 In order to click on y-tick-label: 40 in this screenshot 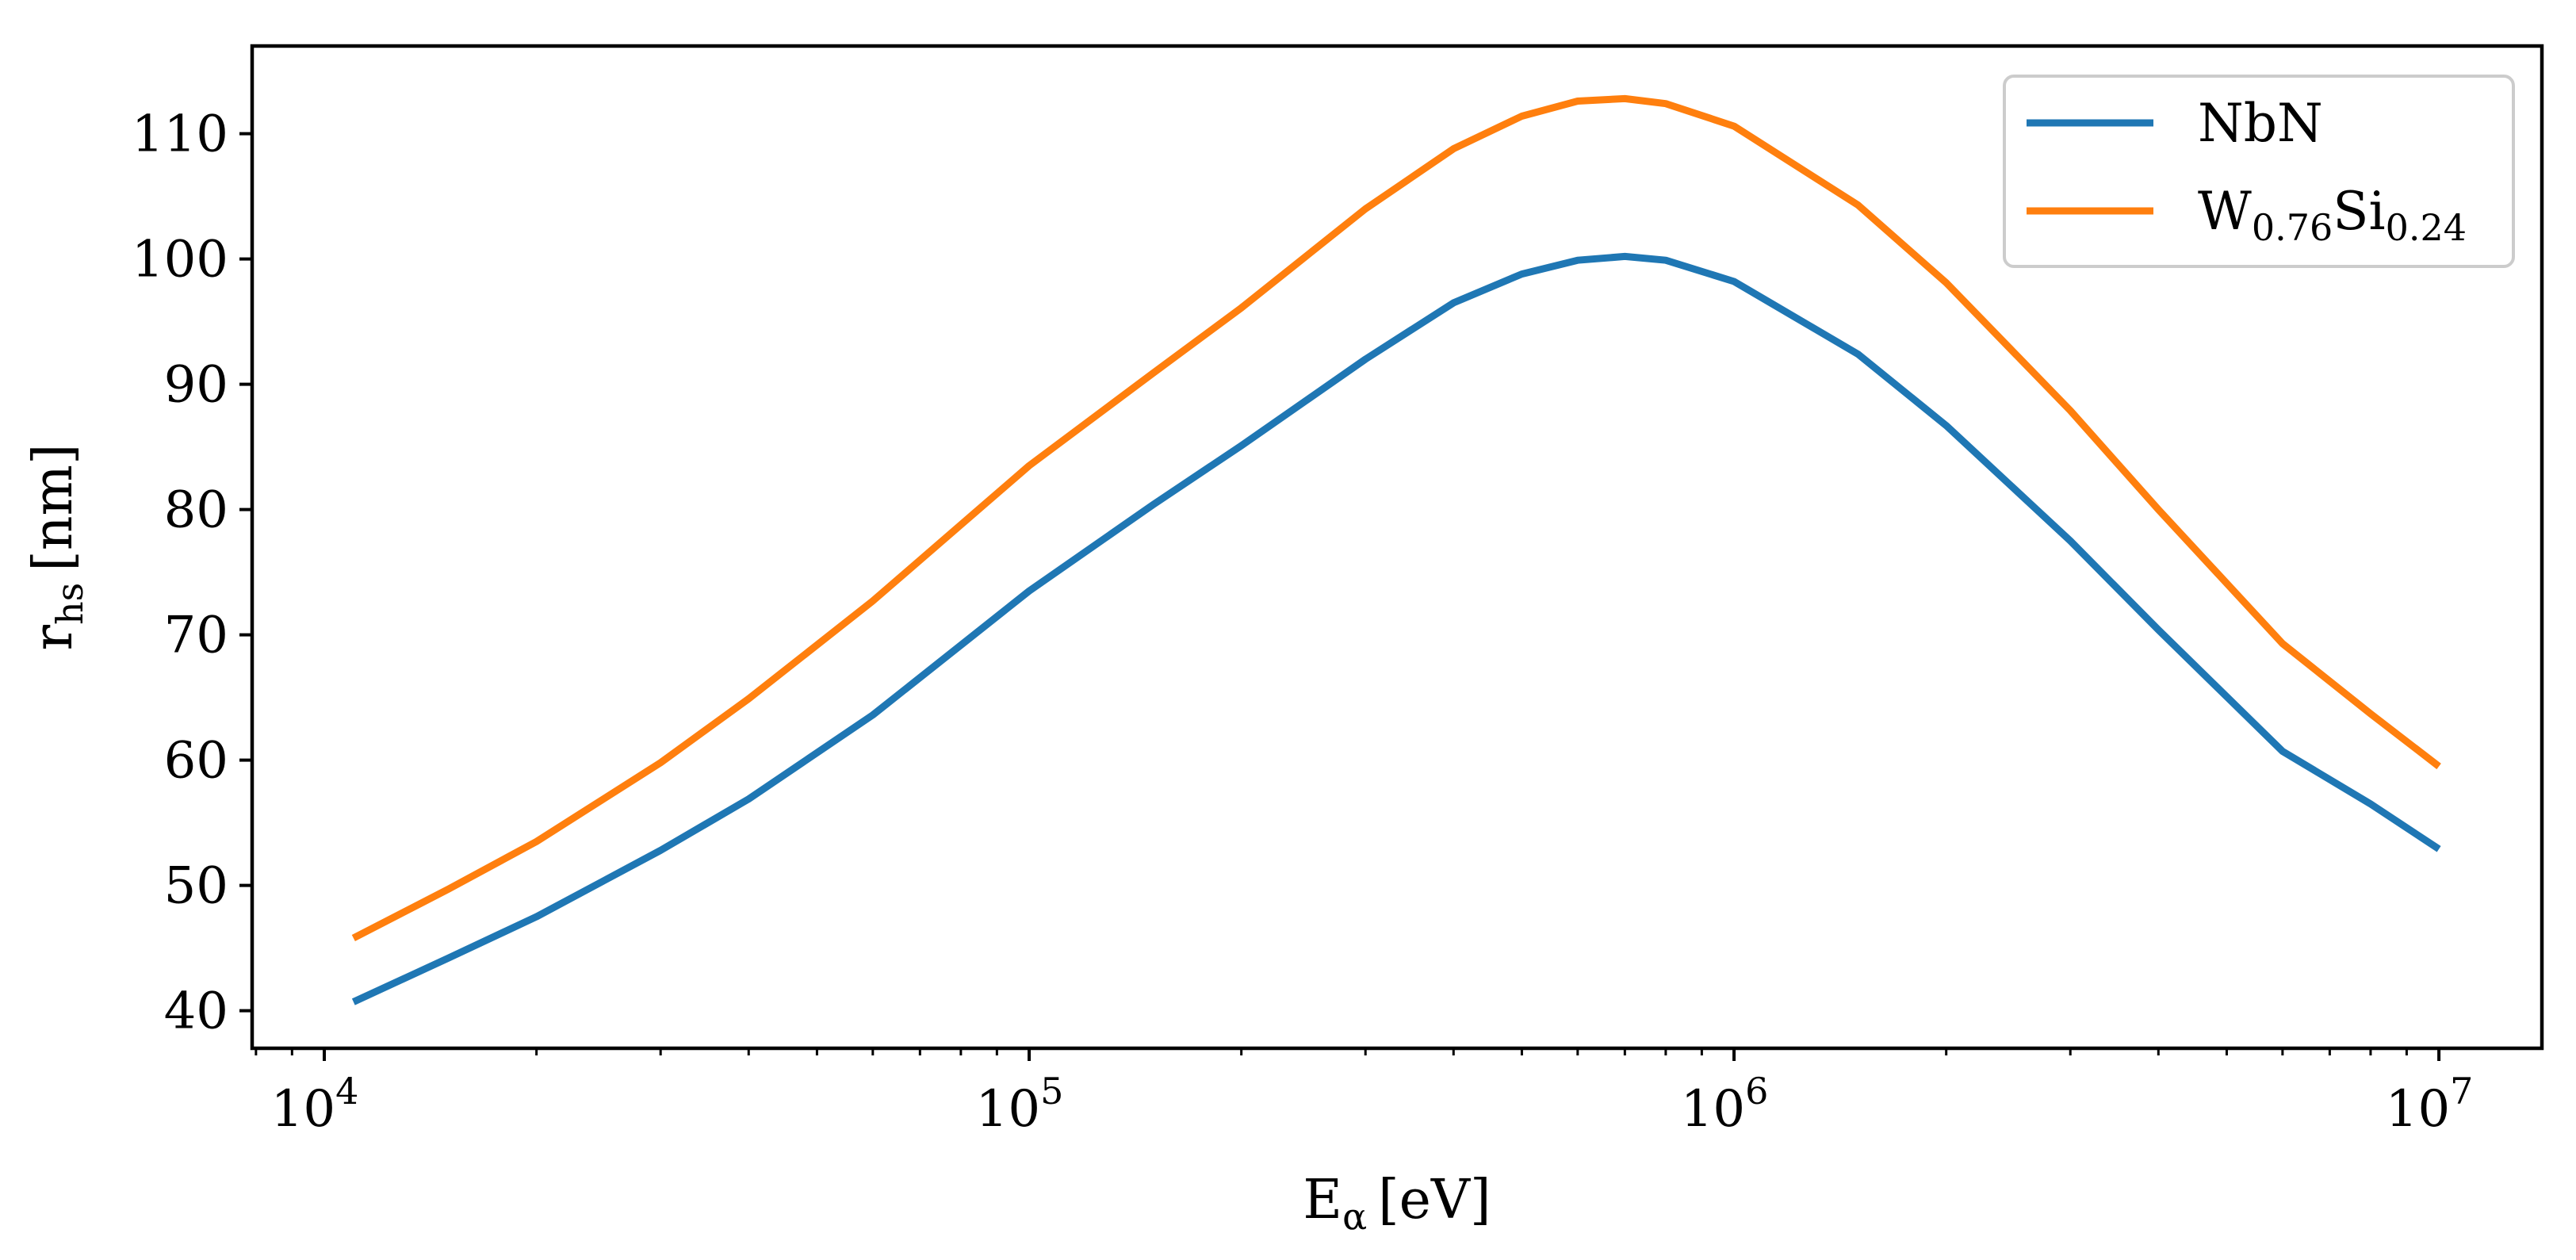, I will do `click(196, 1011)`.